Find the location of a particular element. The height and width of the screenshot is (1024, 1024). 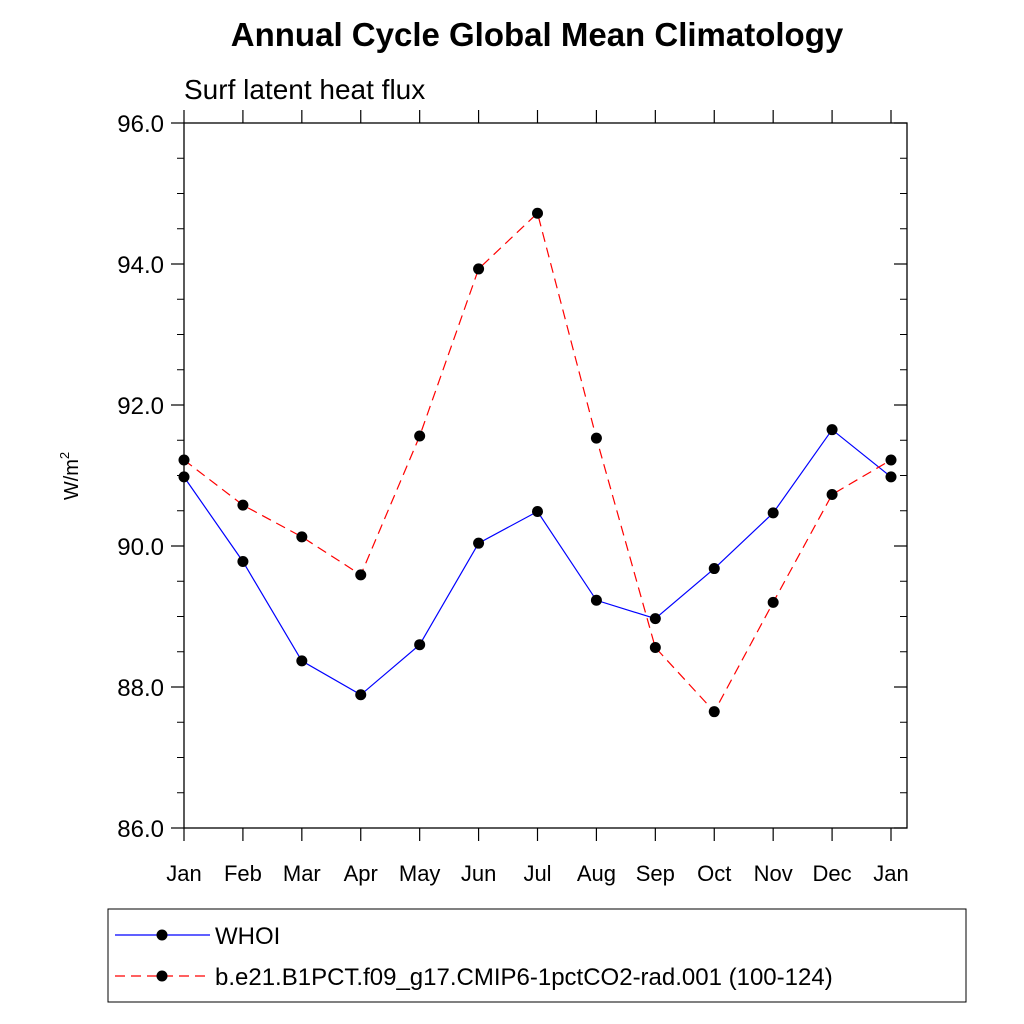

x-tick-label: Apr is located at coordinates (361, 873).